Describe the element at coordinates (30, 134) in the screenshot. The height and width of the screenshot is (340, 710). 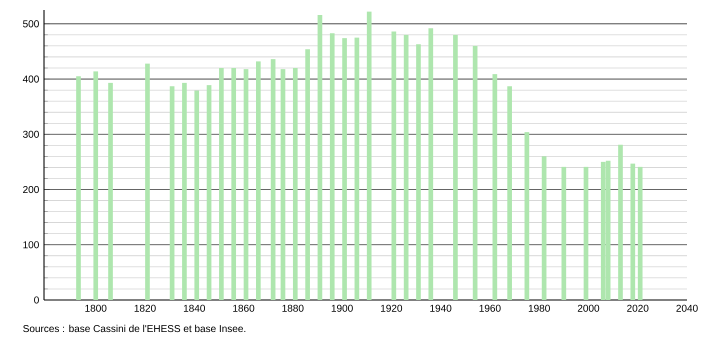
I see `y-tick-label: 300` at that location.